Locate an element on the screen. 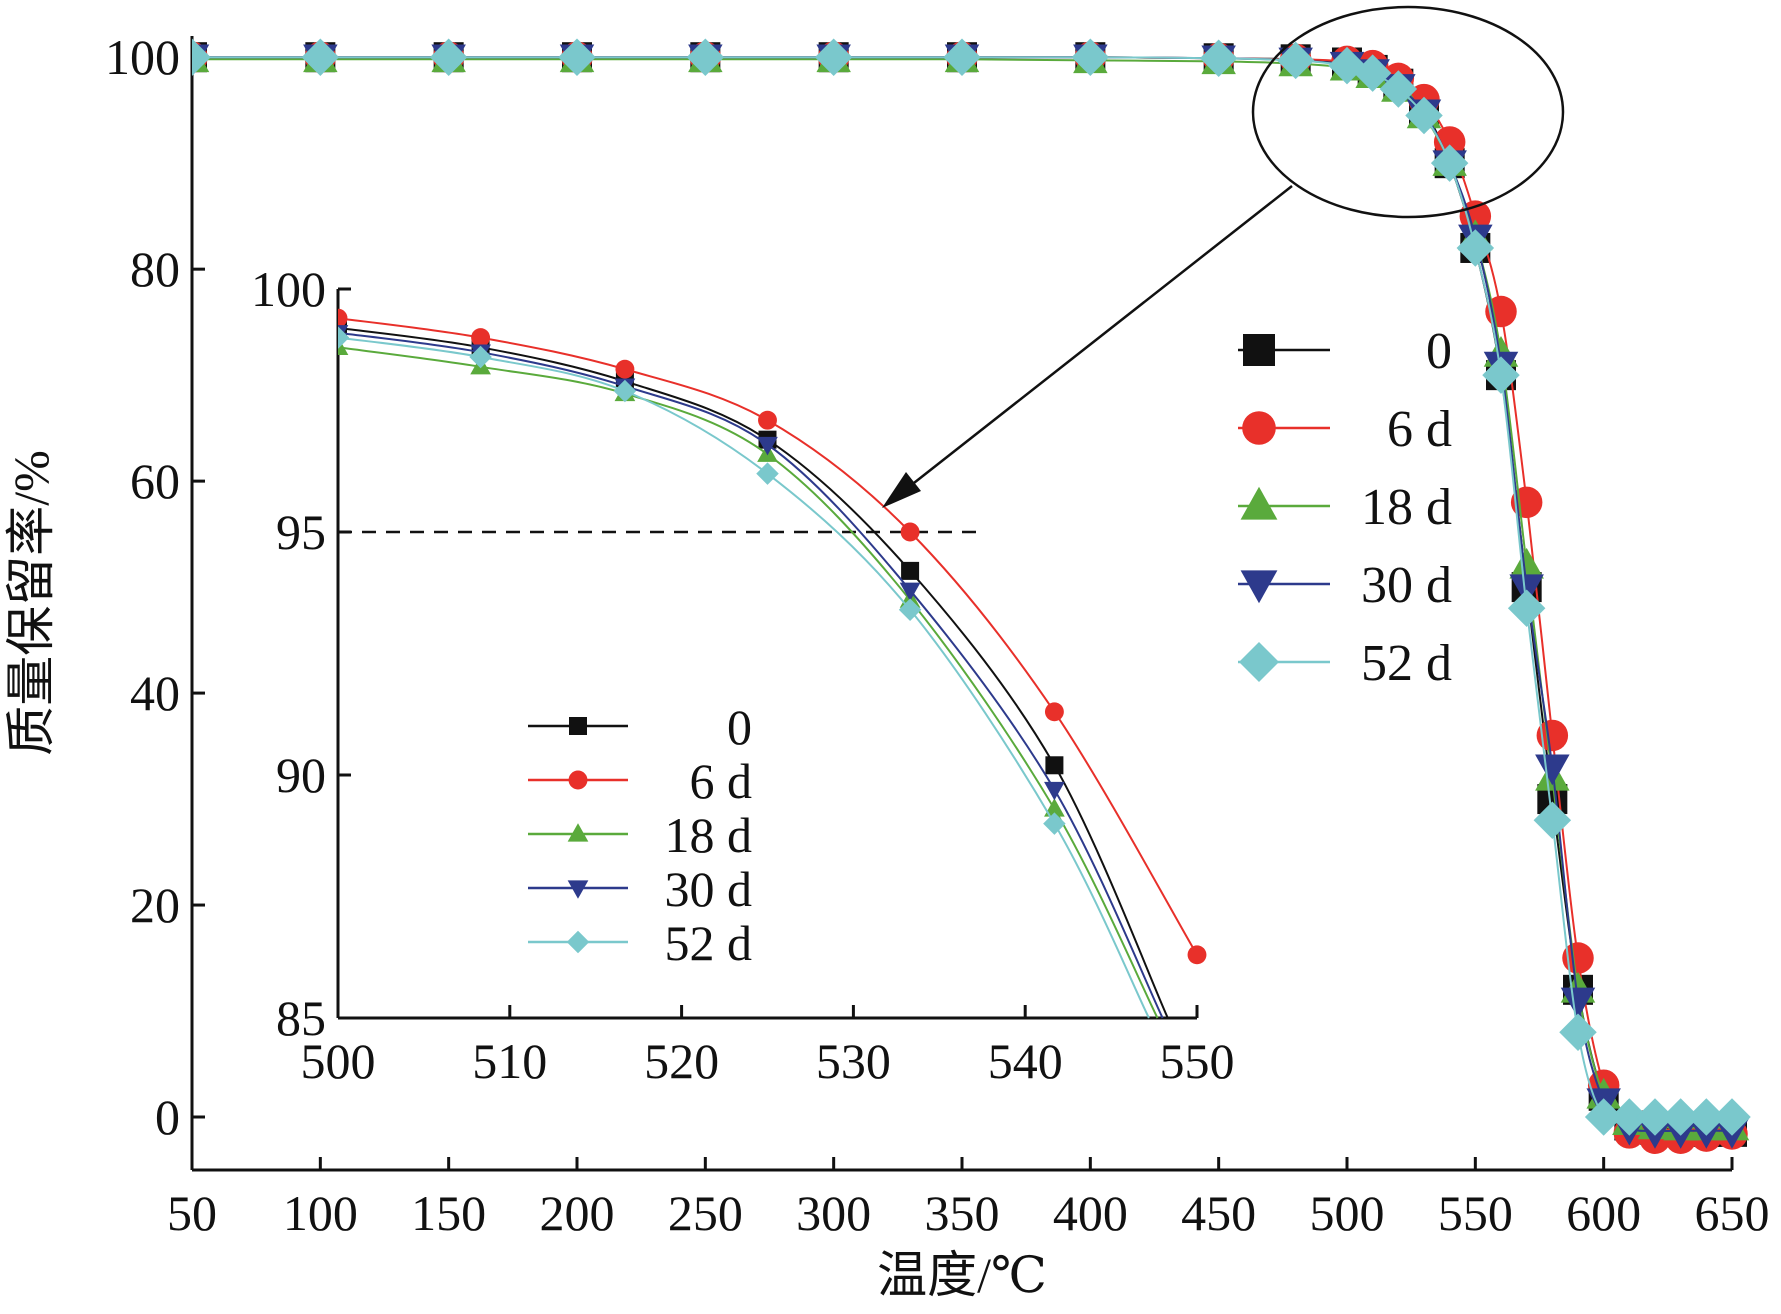  main-legend-label: 52 d is located at coordinates (1406, 663).